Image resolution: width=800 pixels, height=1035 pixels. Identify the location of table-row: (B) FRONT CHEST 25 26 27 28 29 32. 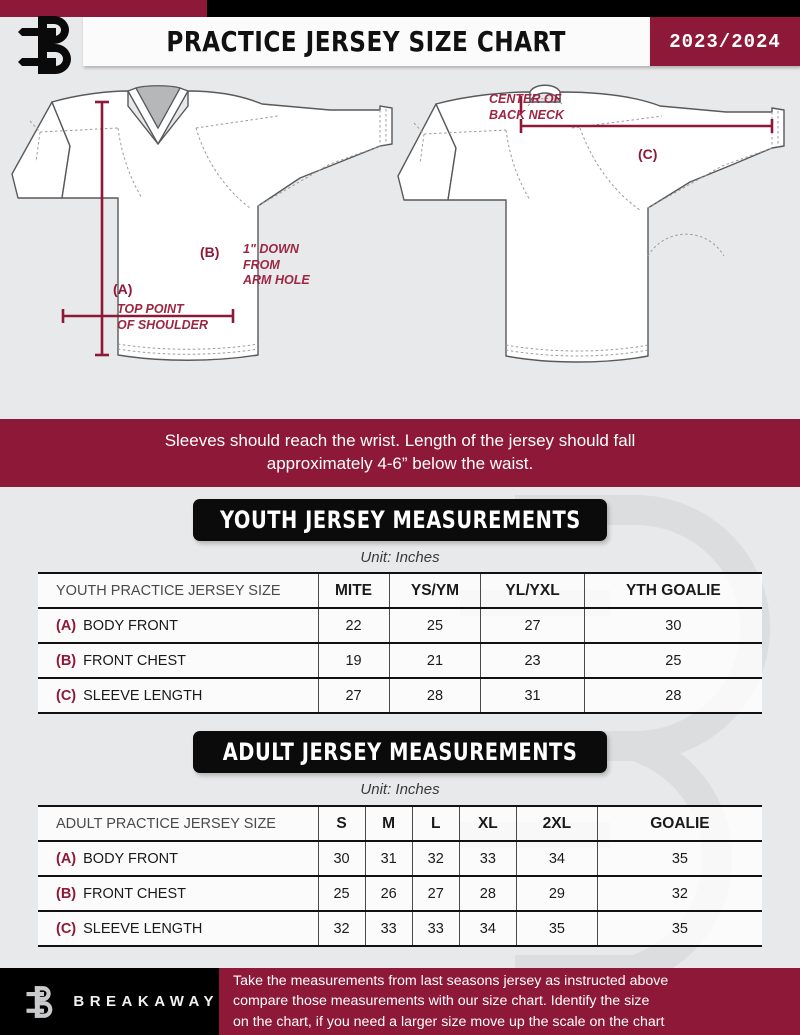
(400, 893).